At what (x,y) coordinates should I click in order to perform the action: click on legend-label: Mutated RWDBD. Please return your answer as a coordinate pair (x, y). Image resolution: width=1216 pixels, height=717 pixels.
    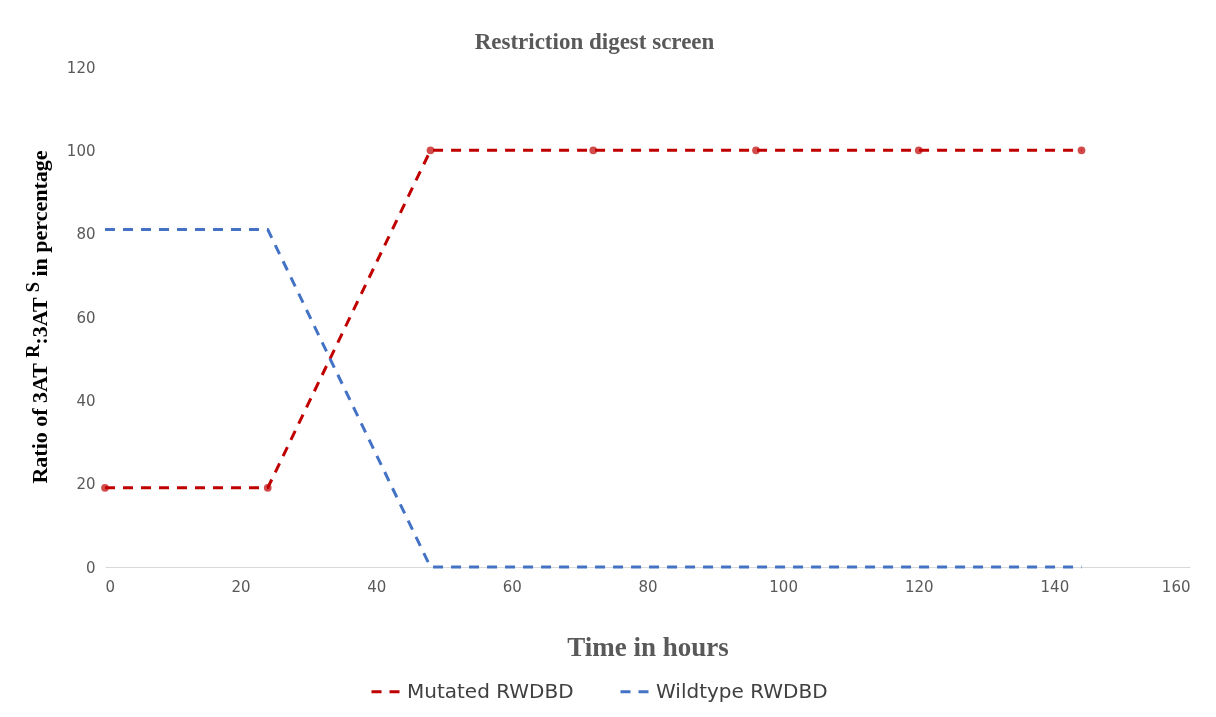
    Looking at the image, I should click on (490, 690).